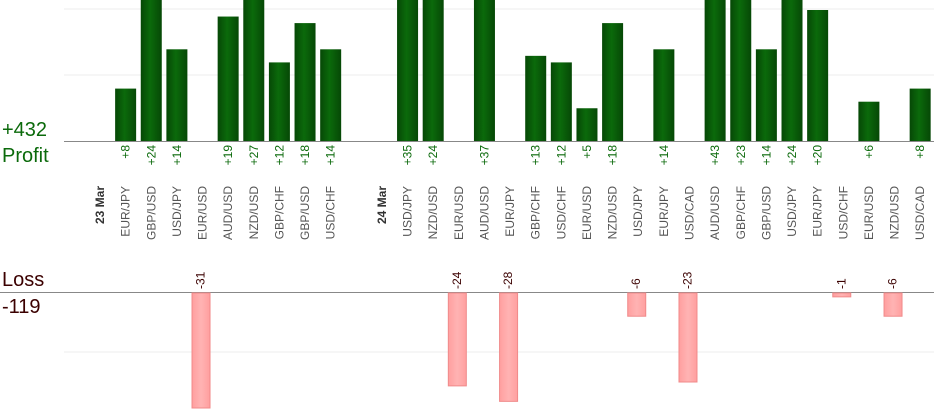 Image resolution: width=934 pixels, height=420 pixels. I want to click on date-label: 24 Mar, so click(382, 205).